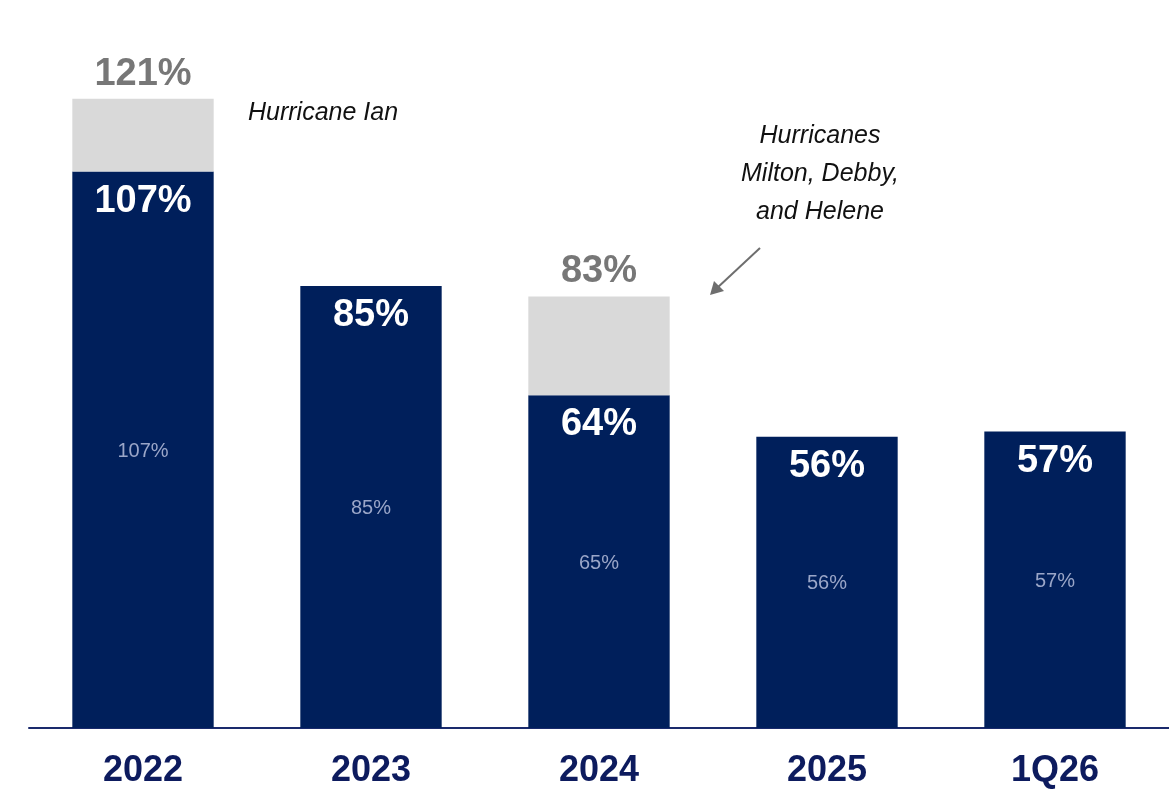  Describe the element at coordinates (827, 768) in the screenshot. I see `x-tick-label: 2025` at that location.